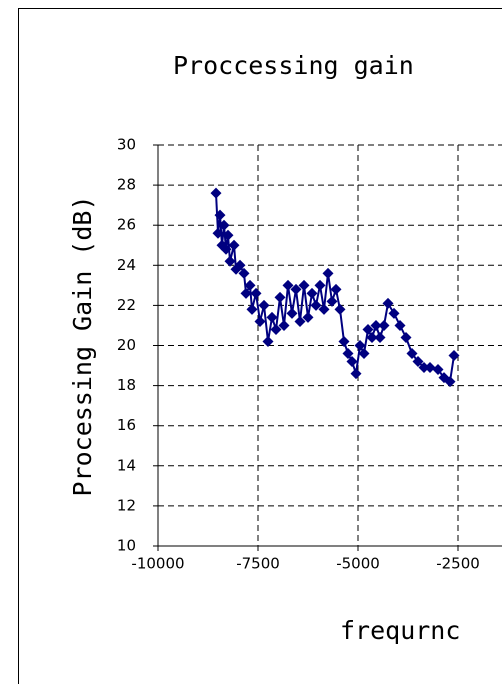  Describe the element at coordinates (258, 564) in the screenshot. I see `x-tick-label: -7500` at that location.